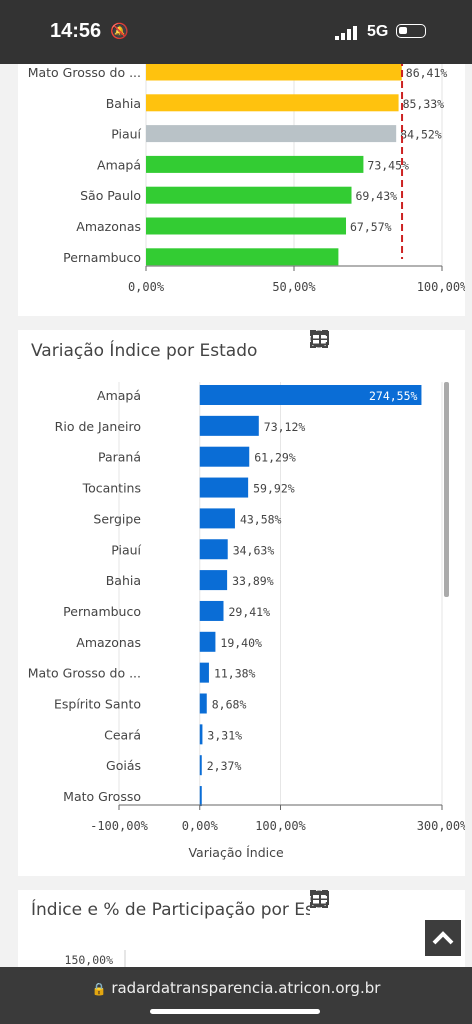  Describe the element at coordinates (246, 988) in the screenshot. I see `url-label: radardatransparencia.atricon.org.br` at that location.